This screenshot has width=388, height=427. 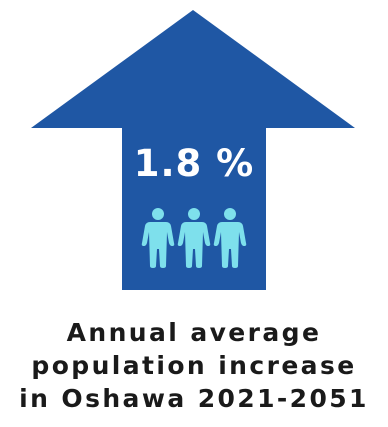 I want to click on stat-value: 1.8 %, so click(x=194, y=163).